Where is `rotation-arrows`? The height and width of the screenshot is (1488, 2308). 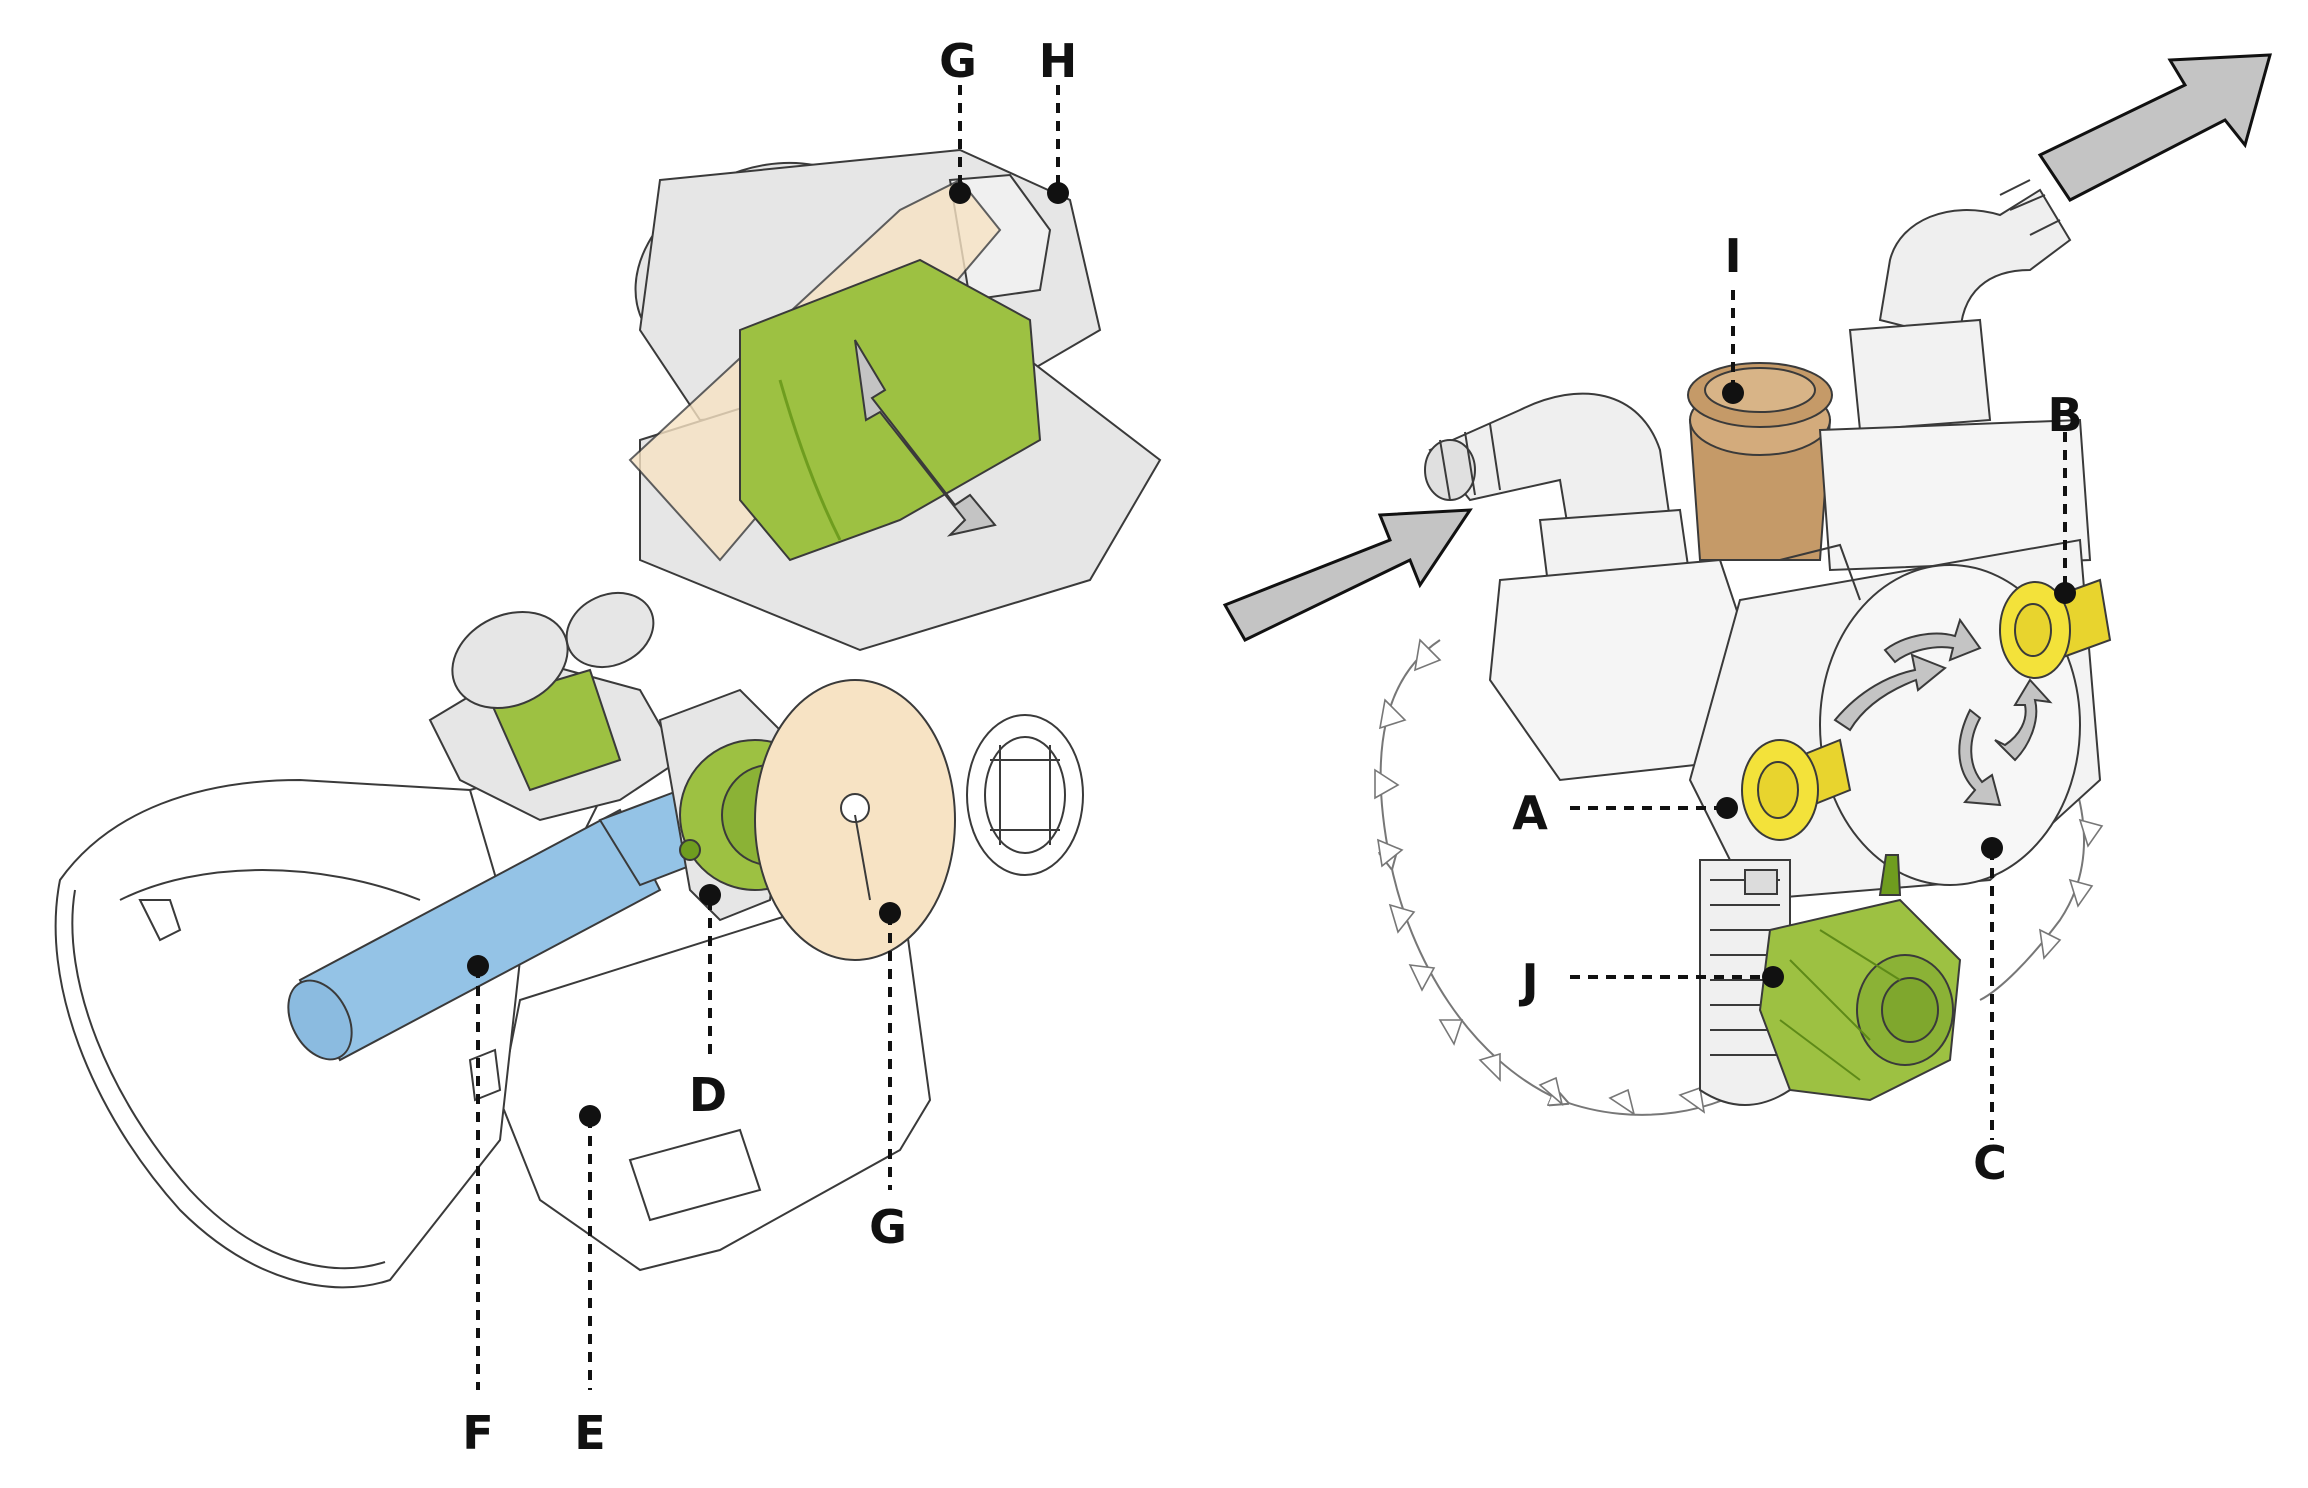
rotation-arrows is located at coordinates (1943, 712).